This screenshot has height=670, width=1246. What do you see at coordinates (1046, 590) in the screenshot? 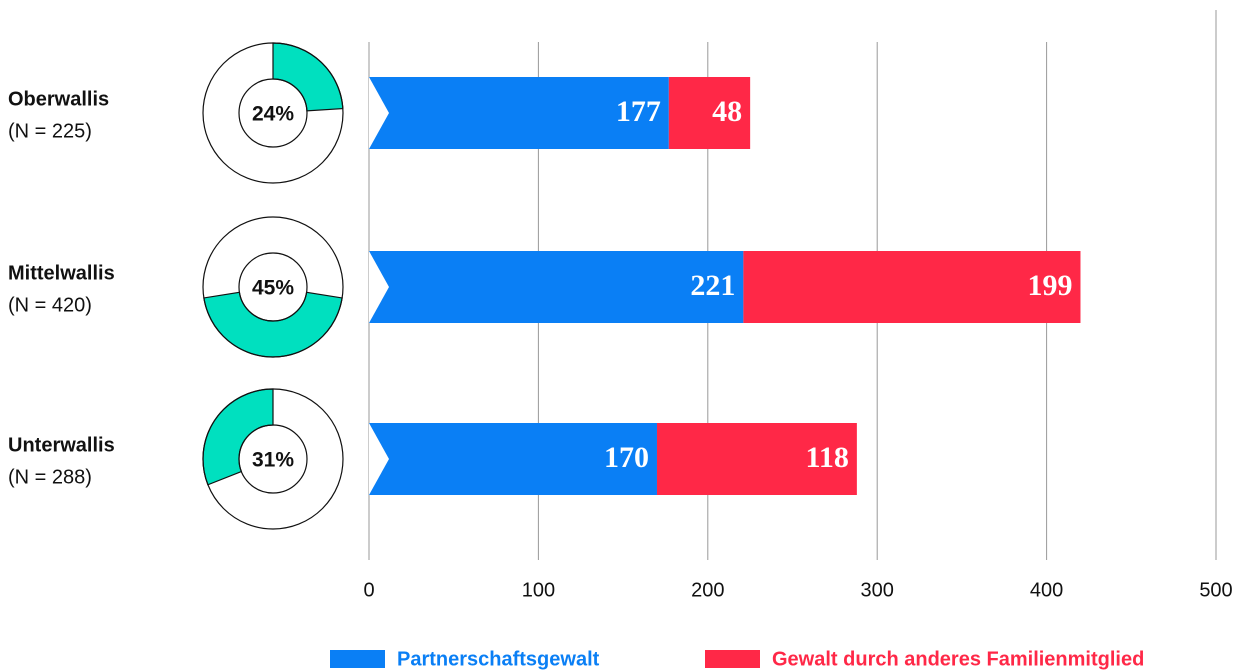
I see `x-tick-label: 400` at bounding box center [1046, 590].